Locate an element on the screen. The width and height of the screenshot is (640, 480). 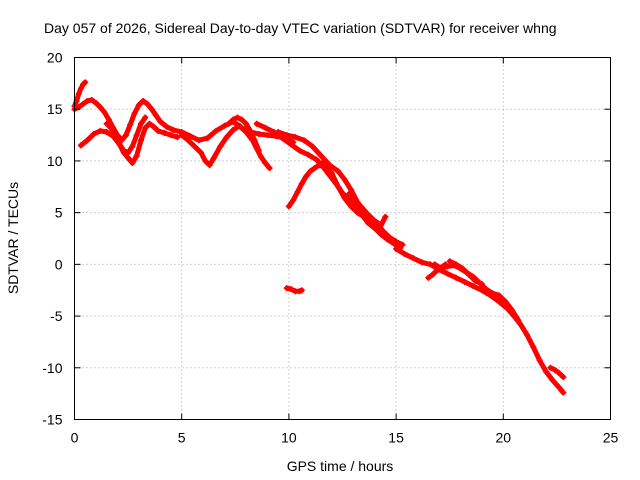
y-tick-label: 5 is located at coordinates (59, 213).